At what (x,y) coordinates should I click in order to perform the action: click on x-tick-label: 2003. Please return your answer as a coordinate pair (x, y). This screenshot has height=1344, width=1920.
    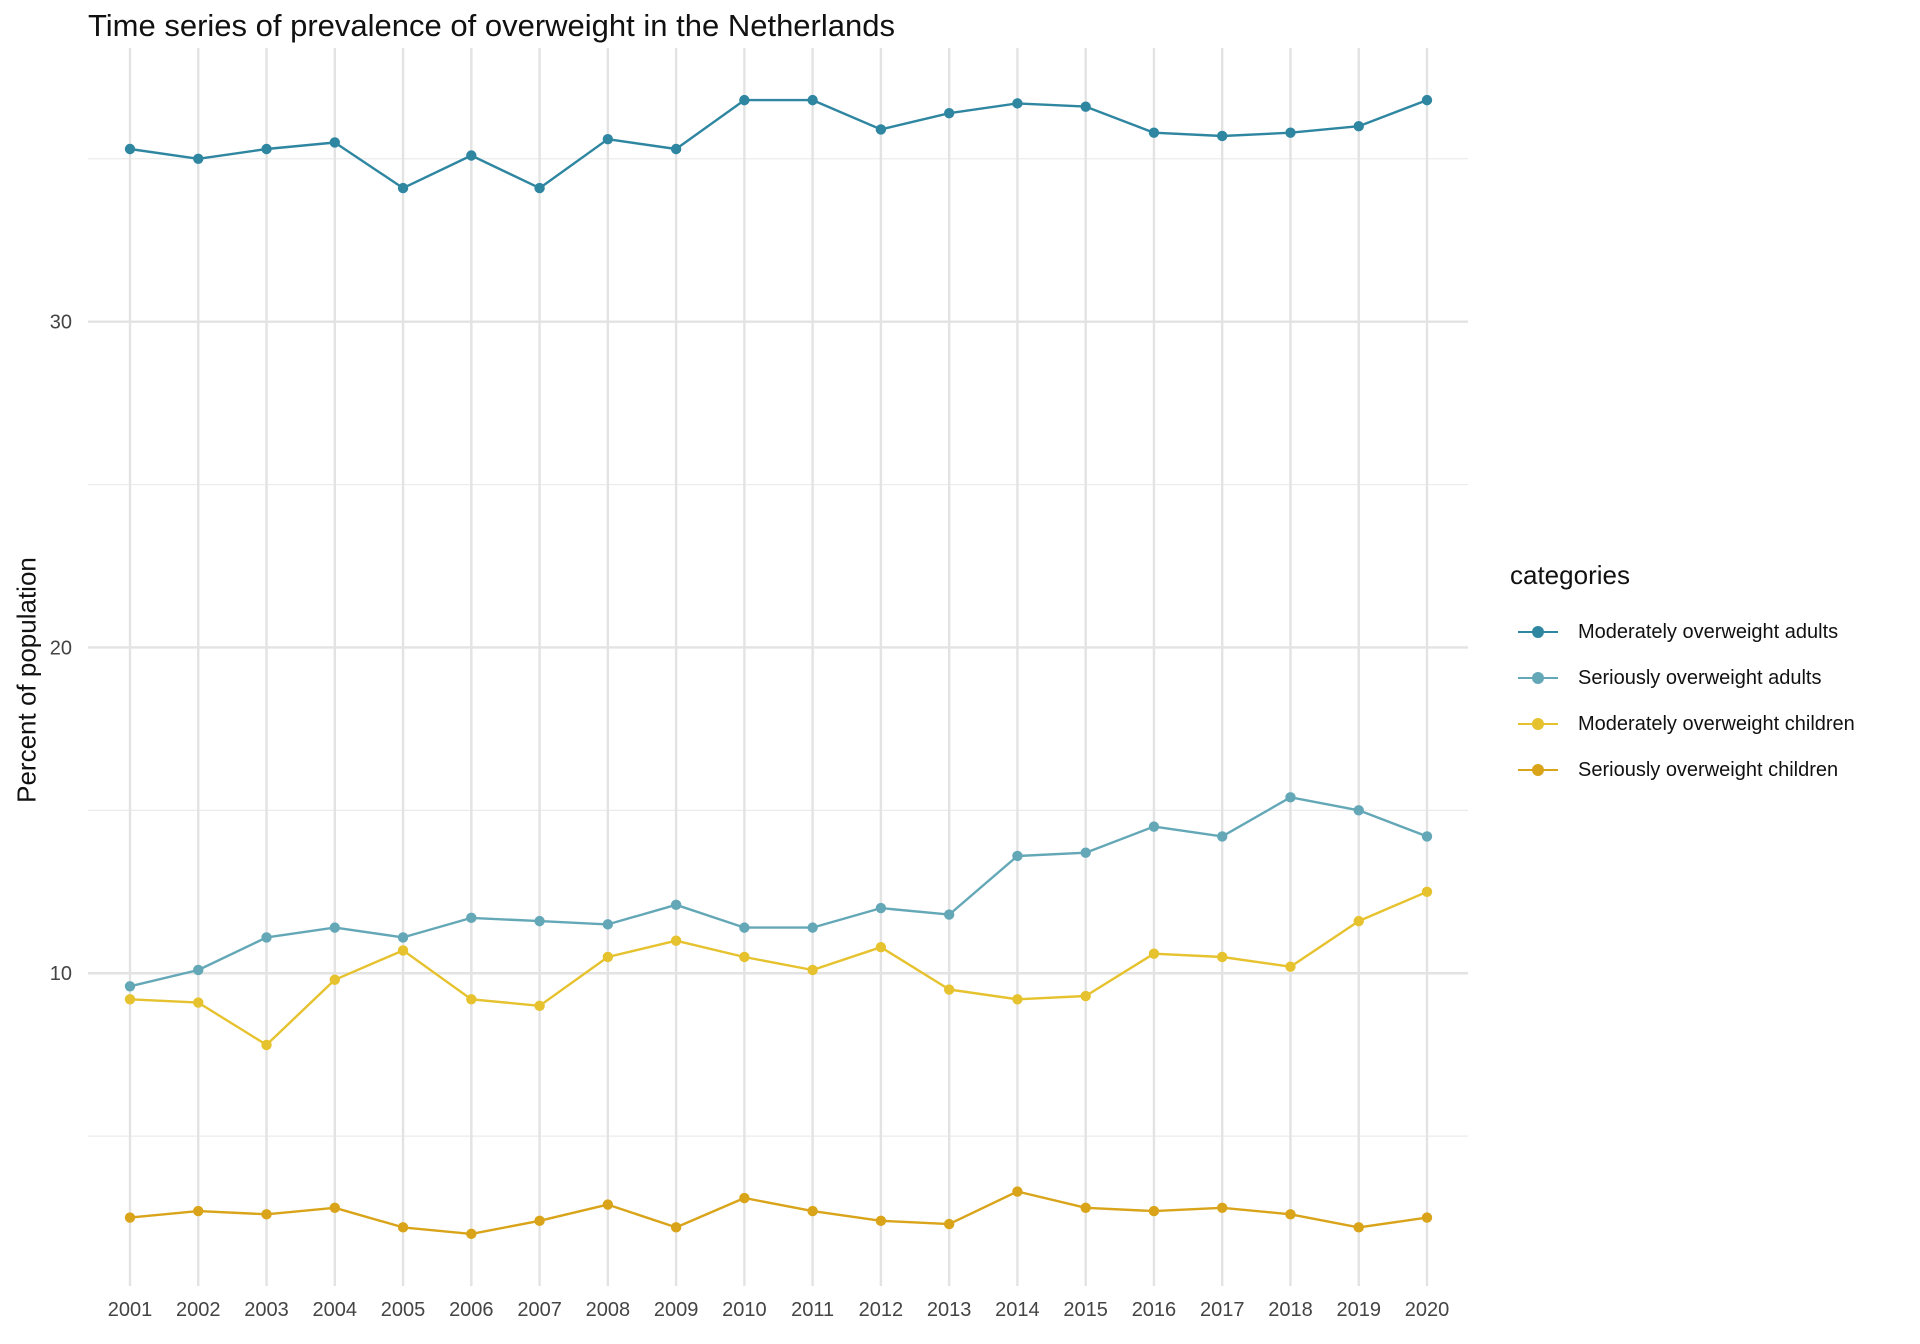
    Looking at the image, I should click on (266, 1310).